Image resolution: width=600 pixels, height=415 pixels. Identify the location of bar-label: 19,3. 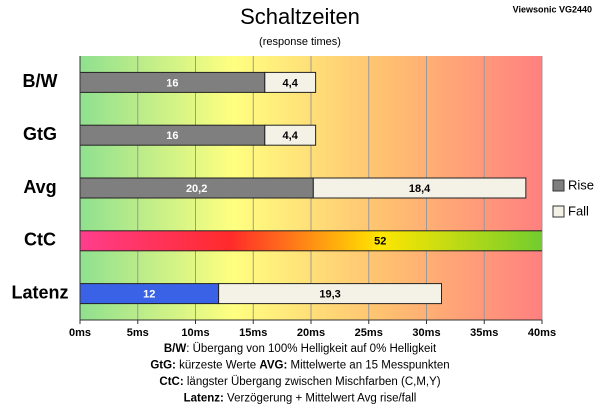
(329, 295).